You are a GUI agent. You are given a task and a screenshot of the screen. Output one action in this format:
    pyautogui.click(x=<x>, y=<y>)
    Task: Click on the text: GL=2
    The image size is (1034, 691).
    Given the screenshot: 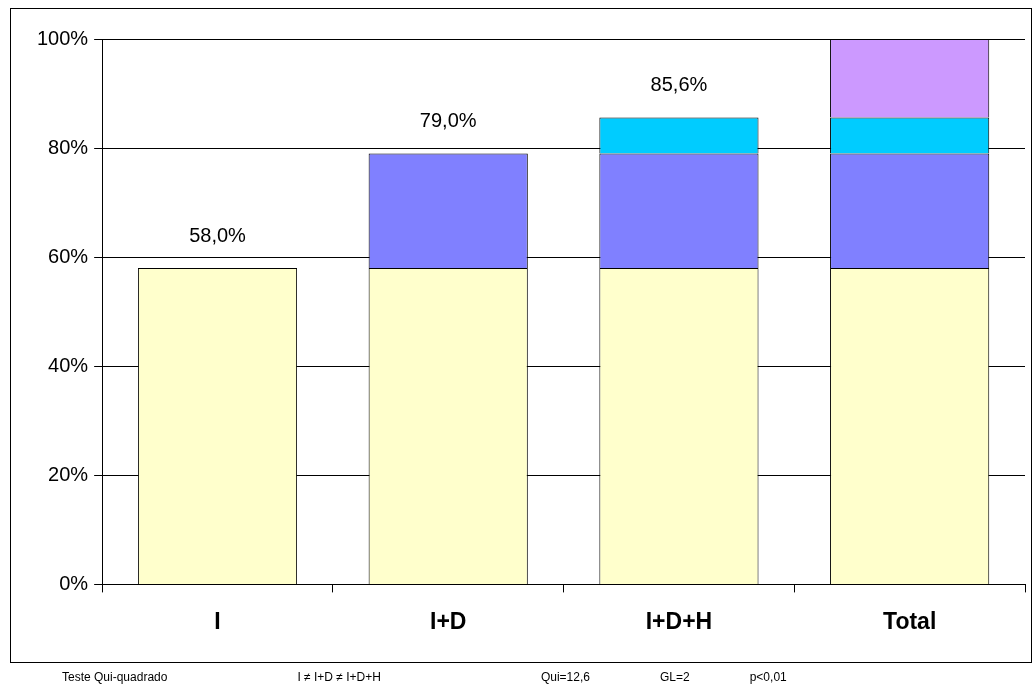 What is the action you would take?
    pyautogui.click(x=674, y=677)
    